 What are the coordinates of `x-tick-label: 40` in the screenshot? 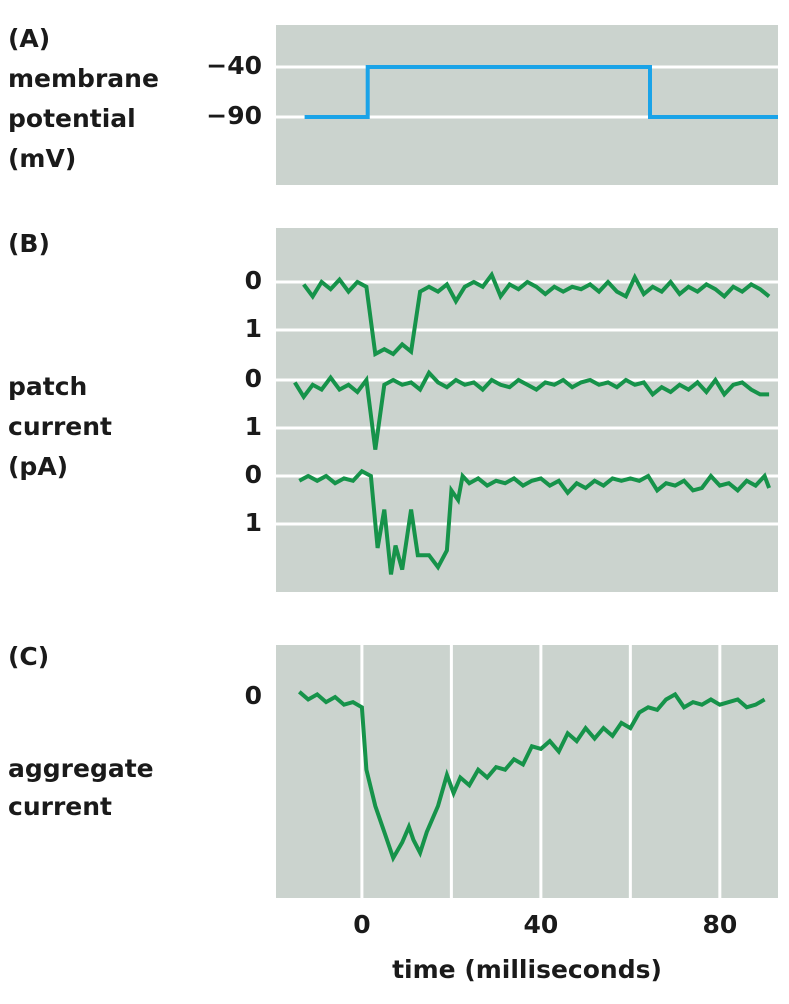 It's located at (540, 924).